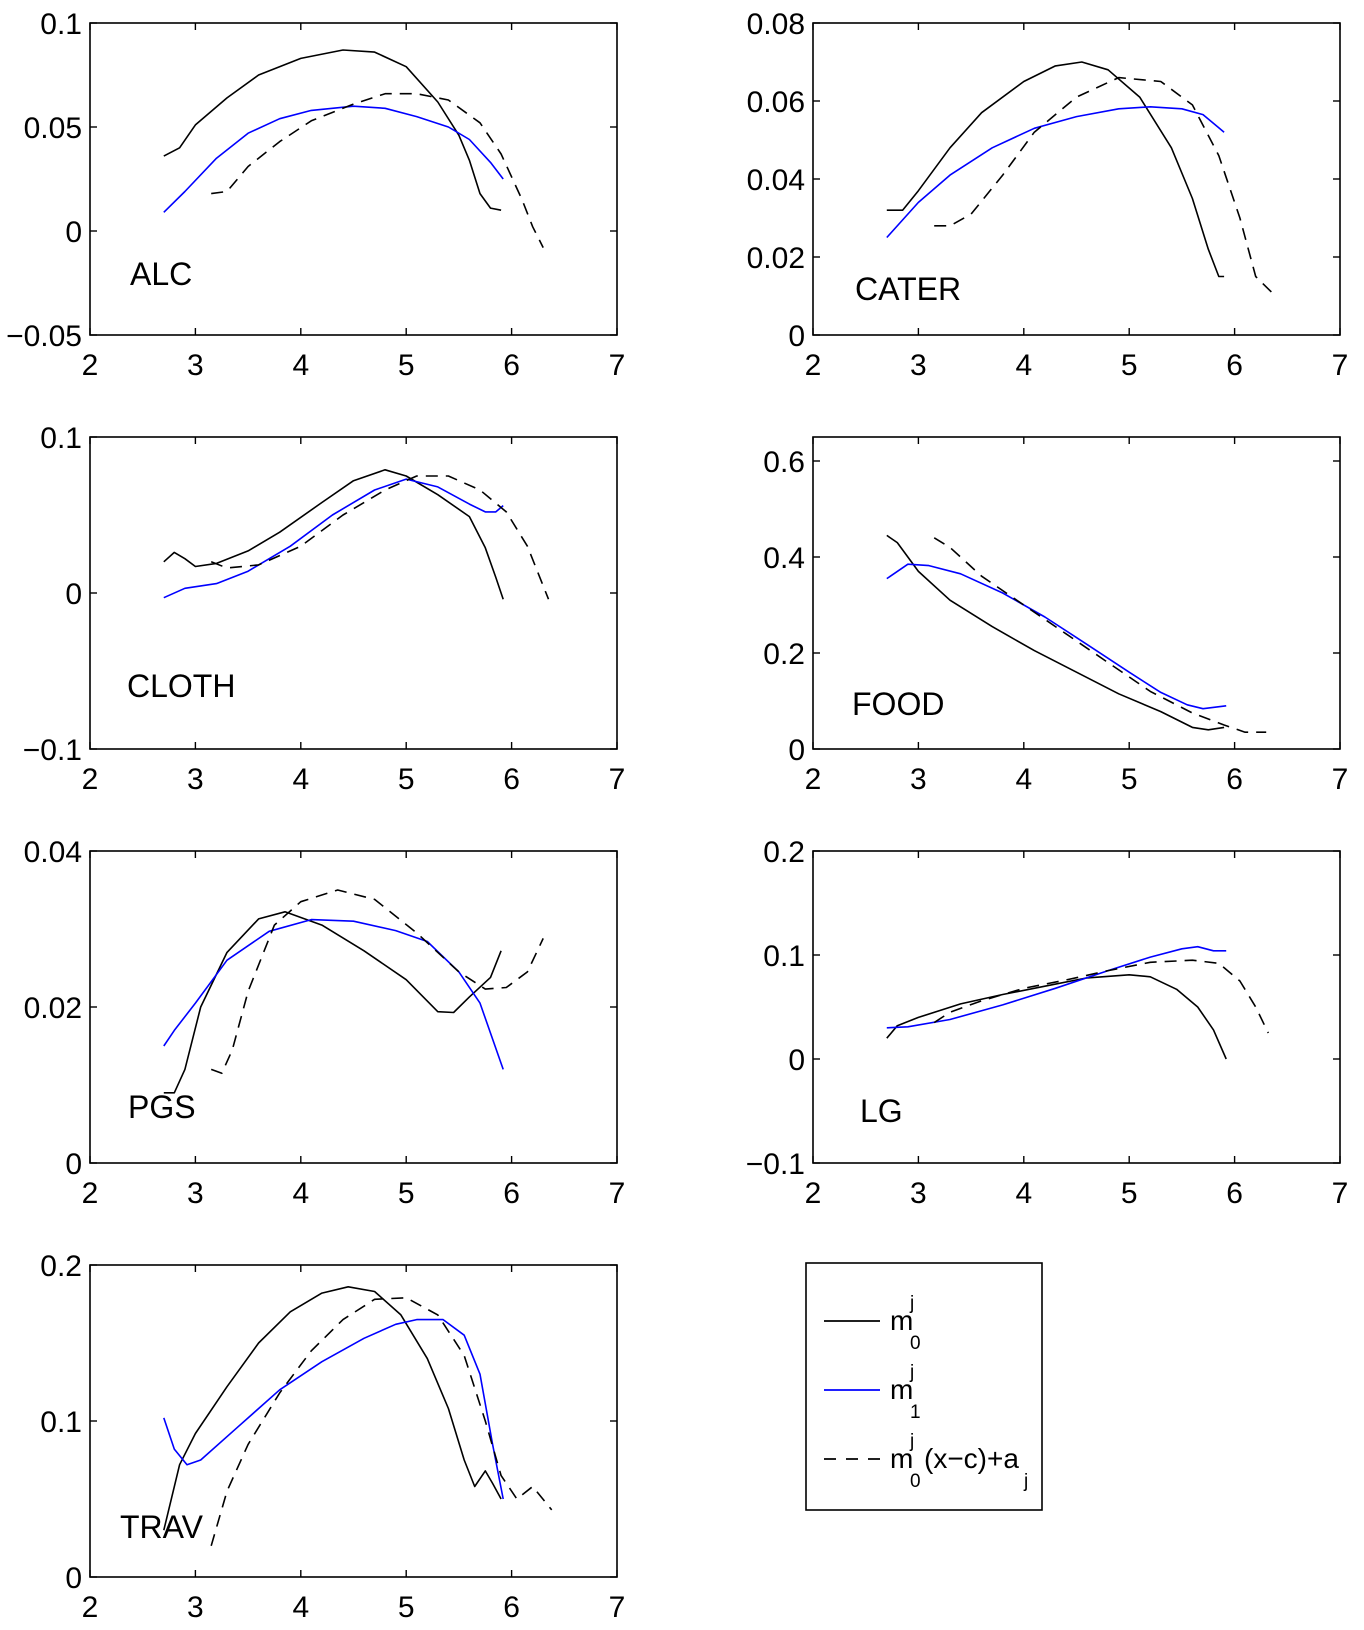 The width and height of the screenshot is (1364, 1630). What do you see at coordinates (784, 462) in the screenshot?
I see `y-tick-label: 0.6` at bounding box center [784, 462].